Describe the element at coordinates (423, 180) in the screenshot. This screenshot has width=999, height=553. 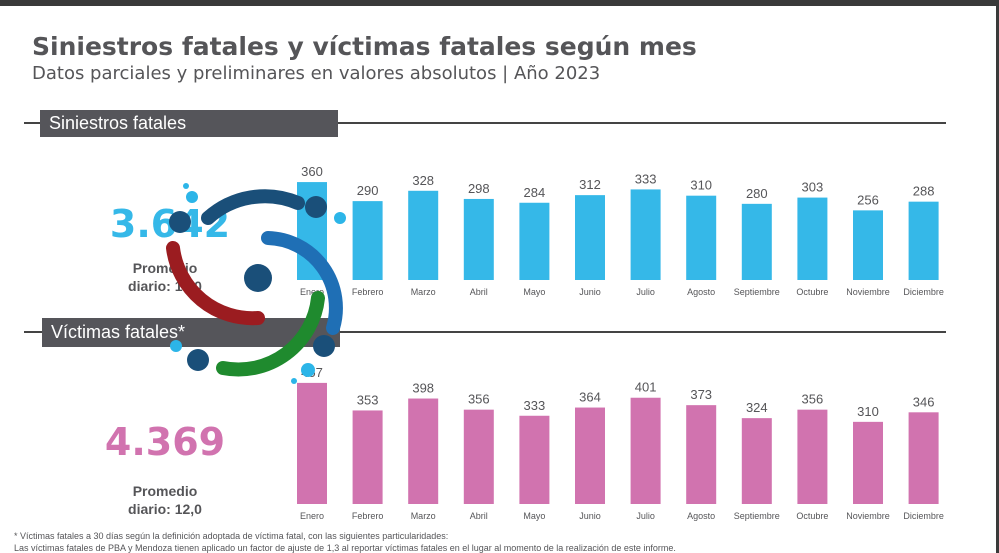
I see `data-label: 328` at that location.